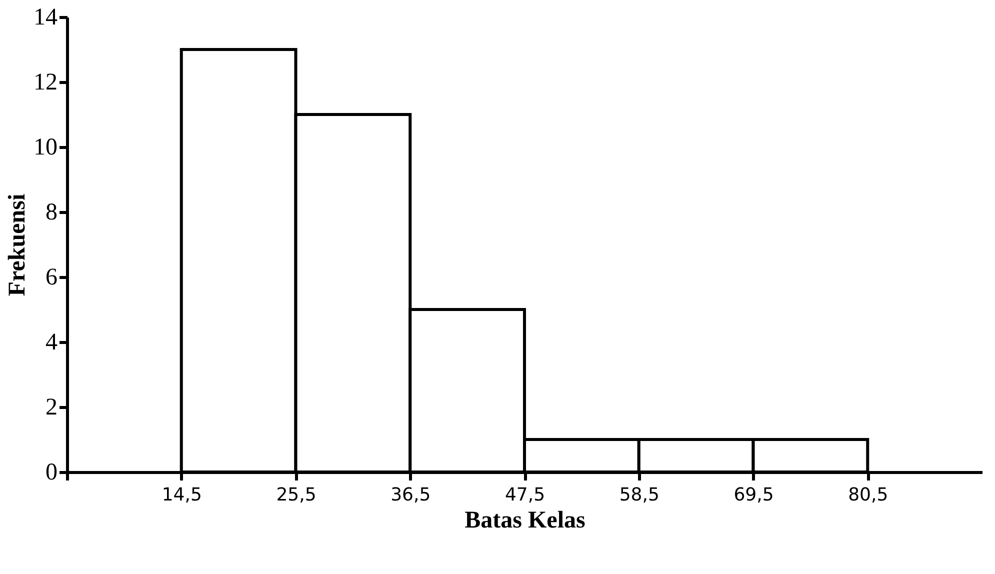  What do you see at coordinates (868, 495) in the screenshot?
I see `x-tick-label: 80,5` at bounding box center [868, 495].